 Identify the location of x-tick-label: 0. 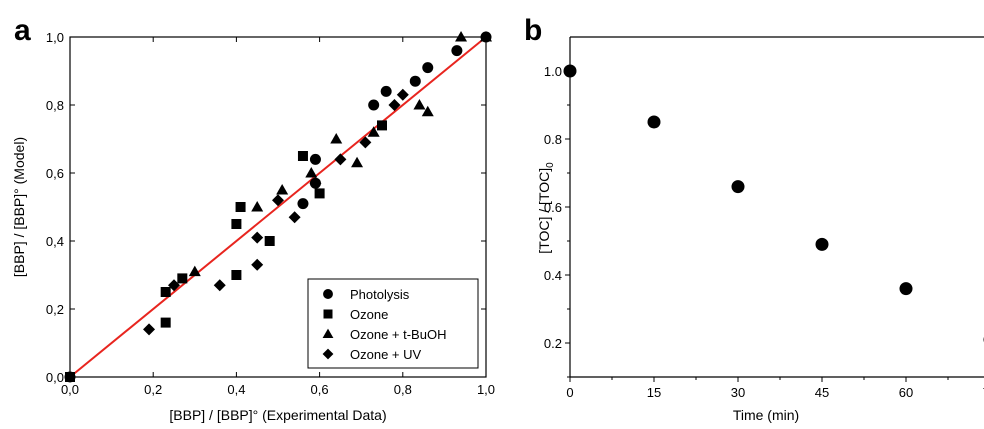
(569, 392).